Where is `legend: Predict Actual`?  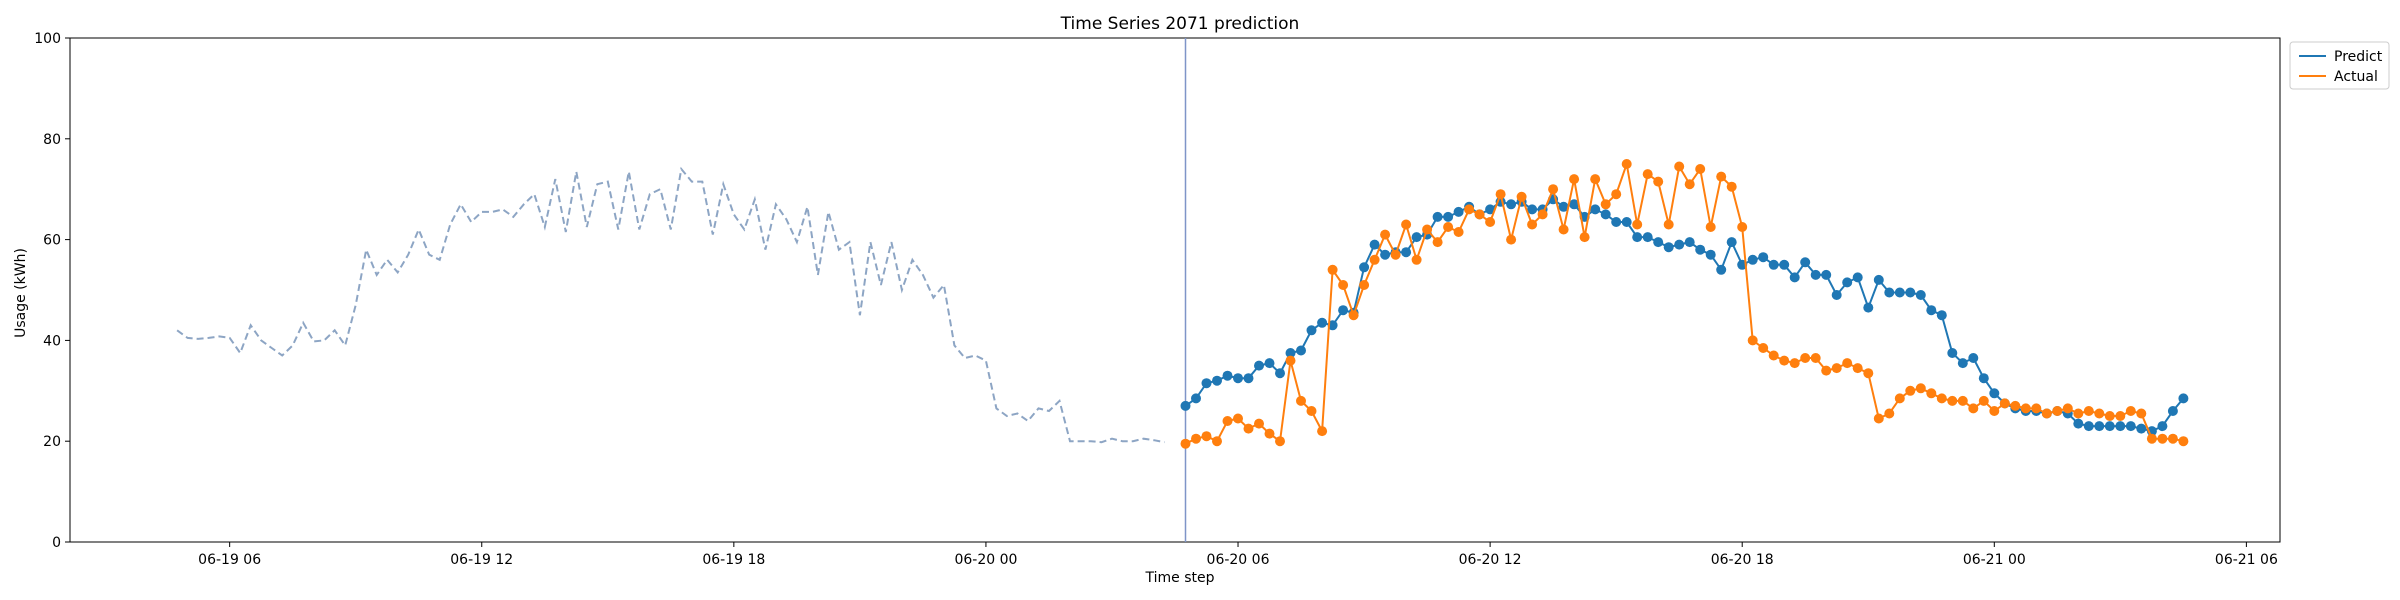
legend: Predict Actual is located at coordinates (2339, 65).